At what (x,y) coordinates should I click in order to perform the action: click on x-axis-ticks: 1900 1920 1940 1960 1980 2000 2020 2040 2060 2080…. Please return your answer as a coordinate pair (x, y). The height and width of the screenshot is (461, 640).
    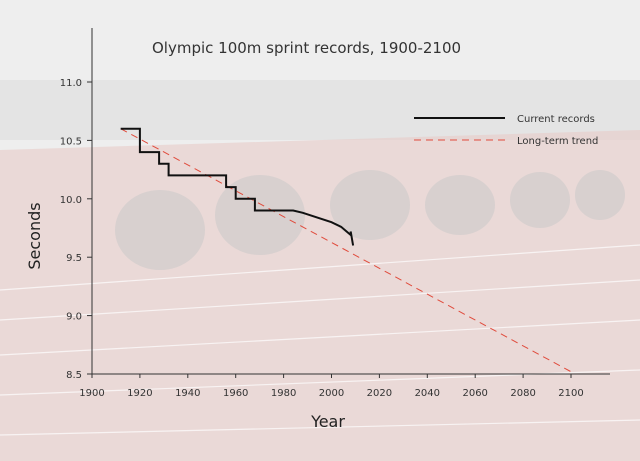
    Looking at the image, I should click on (331, 386).